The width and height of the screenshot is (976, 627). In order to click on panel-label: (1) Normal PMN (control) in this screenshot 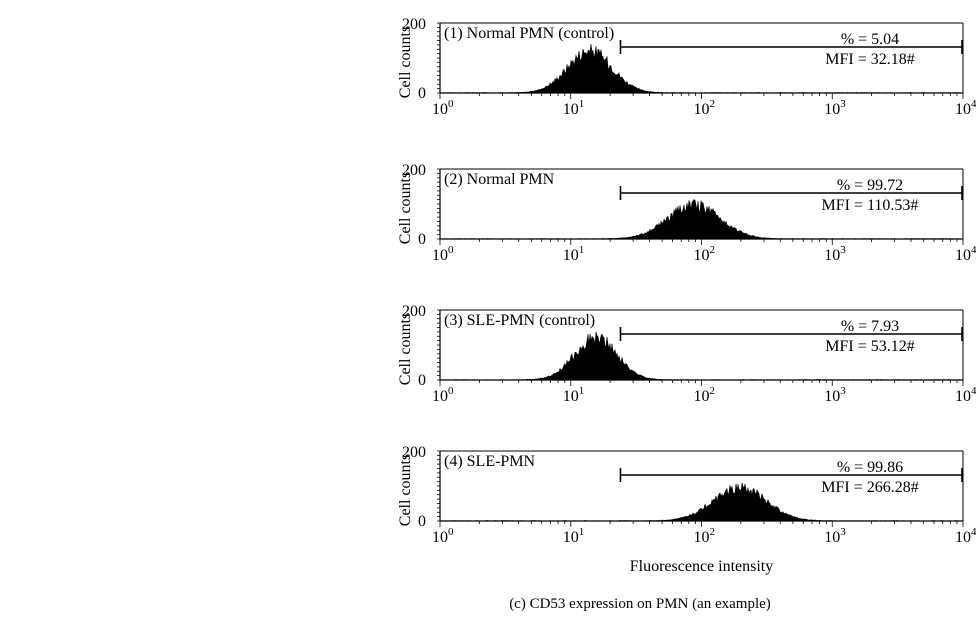, I will do `click(529, 33)`.